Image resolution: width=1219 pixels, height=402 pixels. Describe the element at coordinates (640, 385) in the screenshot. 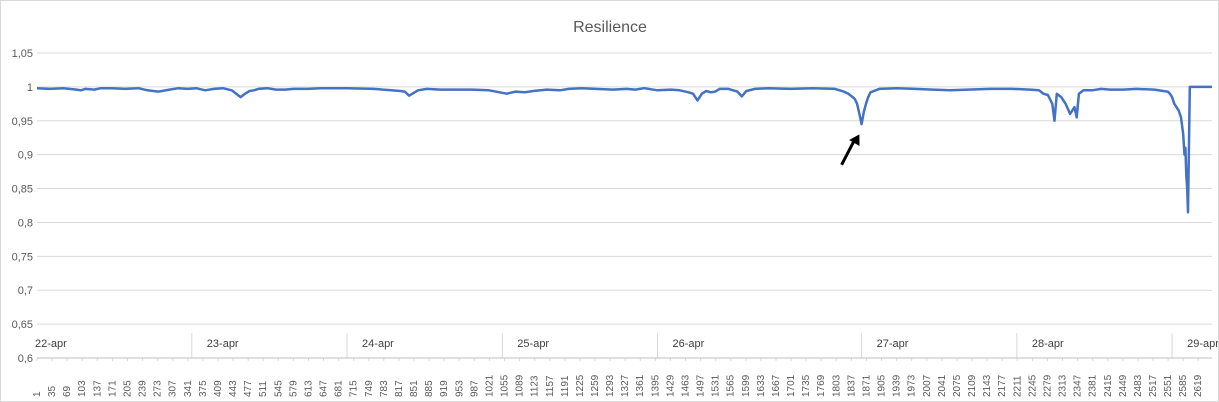

I see `x-tick-label: 1361` at that location.